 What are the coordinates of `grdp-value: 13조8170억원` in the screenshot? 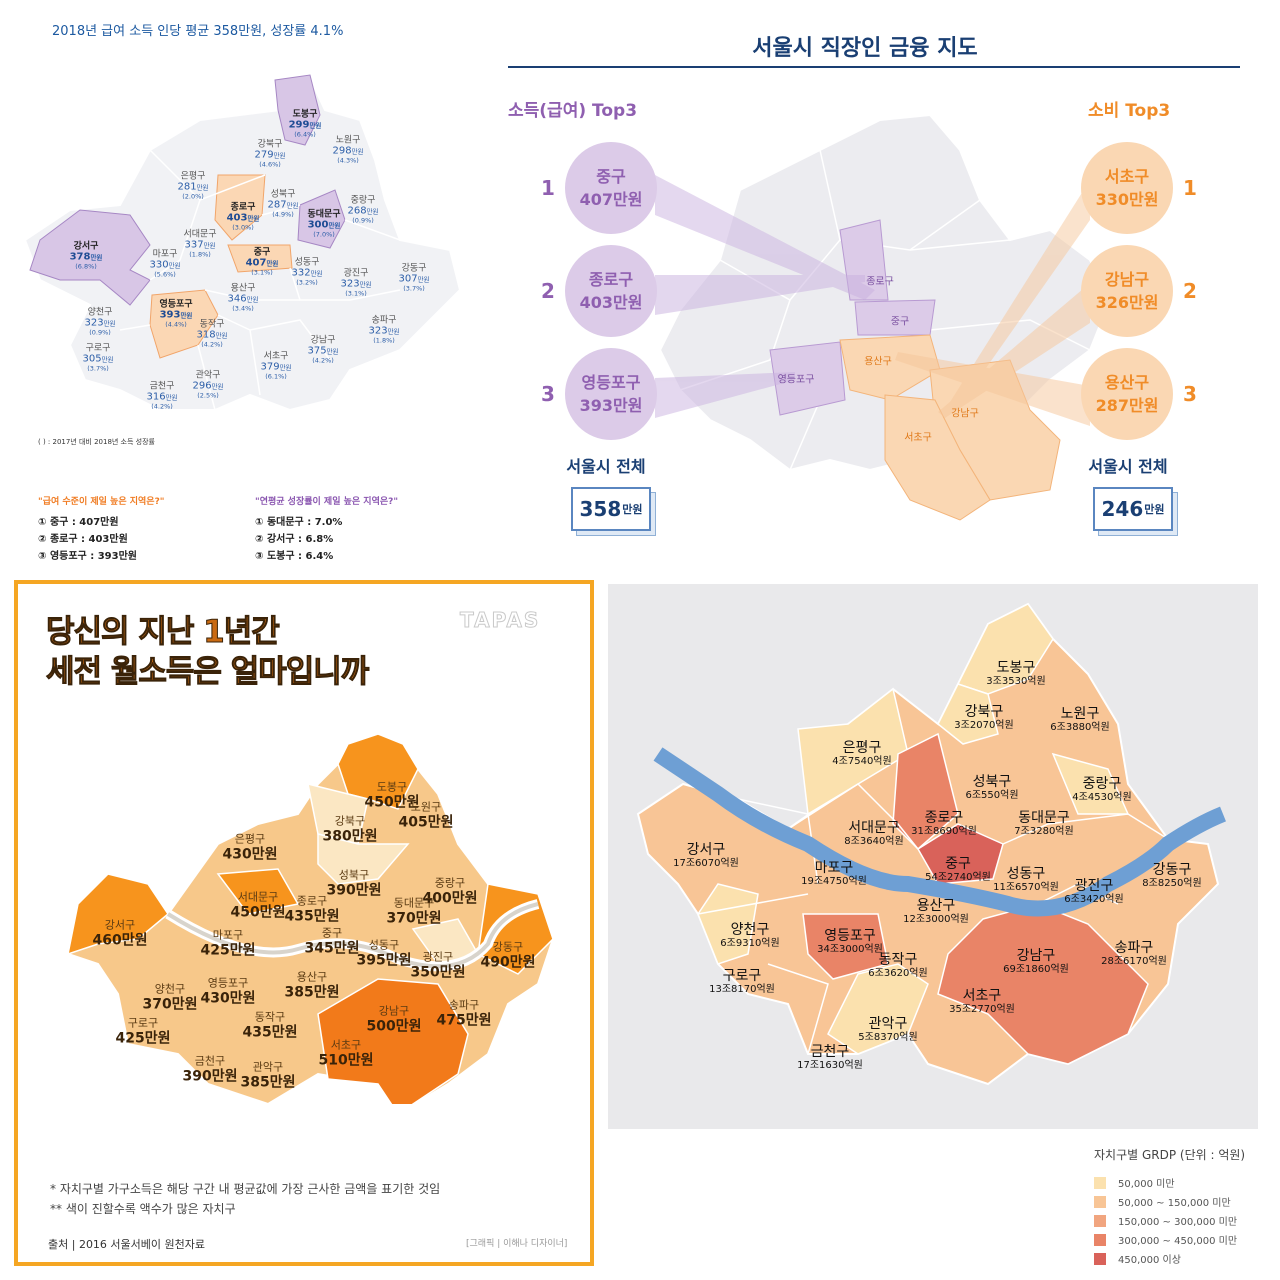 It's located at (742, 990).